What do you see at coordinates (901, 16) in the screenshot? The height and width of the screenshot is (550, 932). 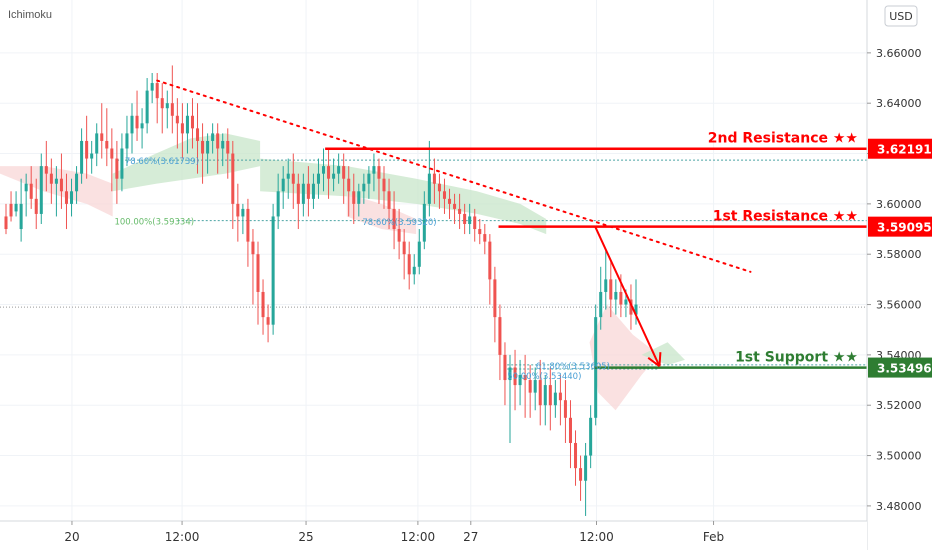 I see `currency-label: USD` at bounding box center [901, 16].